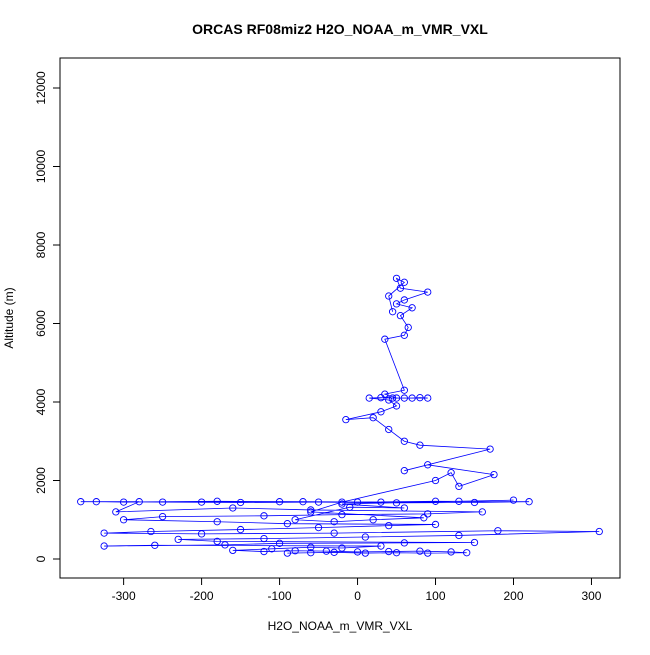 This screenshot has width=650, height=655. Describe the element at coordinates (436, 596) in the screenshot. I see `x-tick-label: 100` at that location.